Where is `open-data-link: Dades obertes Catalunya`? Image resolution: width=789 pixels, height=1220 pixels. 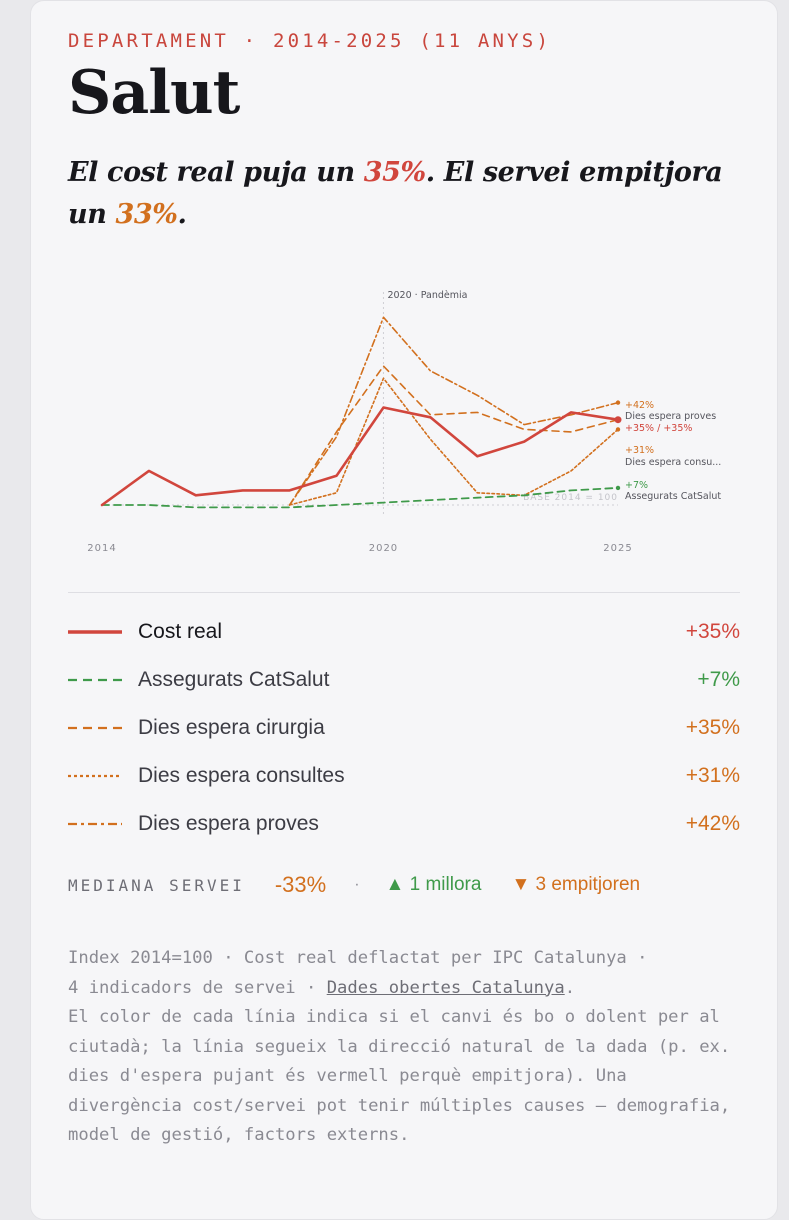 open-data-link: Dades obertes Catalunya is located at coordinates (445, 987).